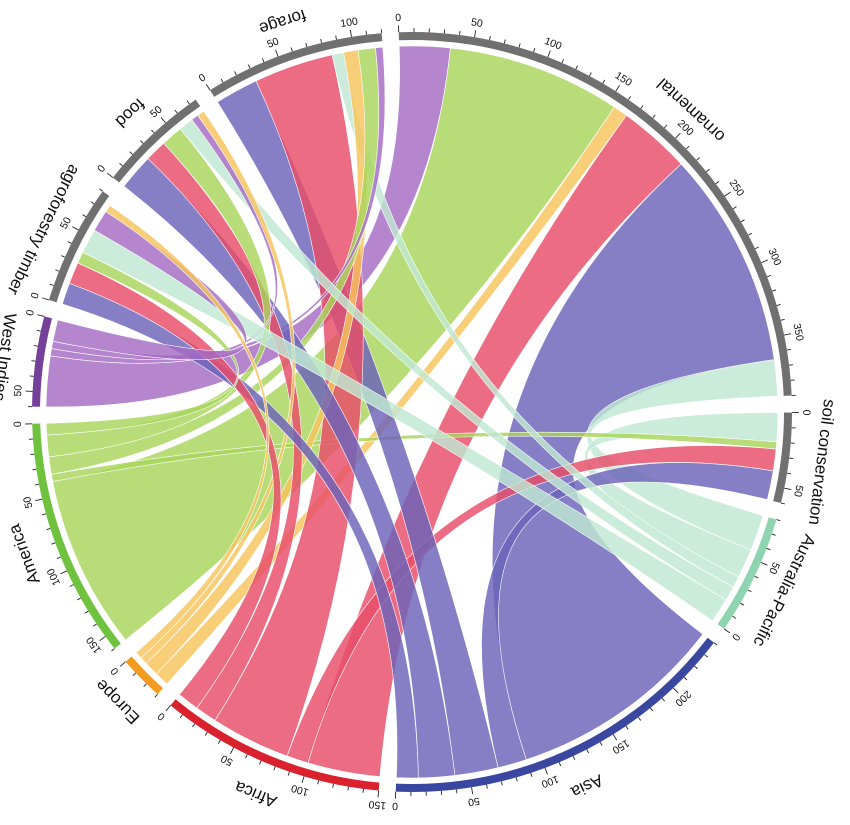  What do you see at coordinates (797, 332) in the screenshot?
I see `tick-label-ornamental-350: 350` at bounding box center [797, 332].